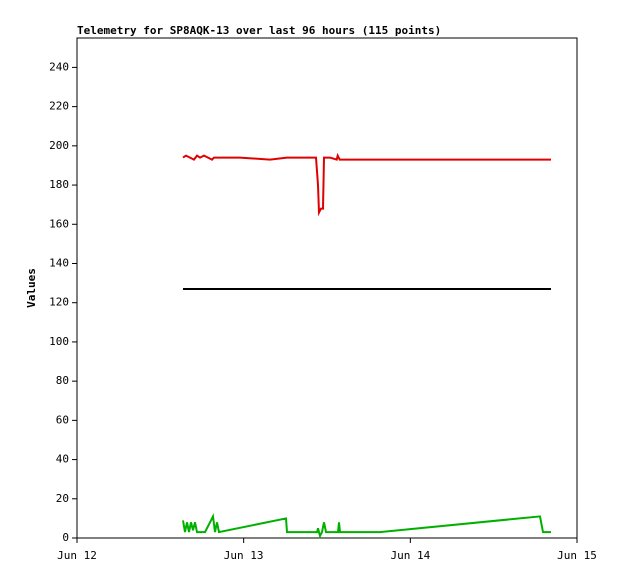  I want to click on y-tick-label: 180, so click(59, 184).